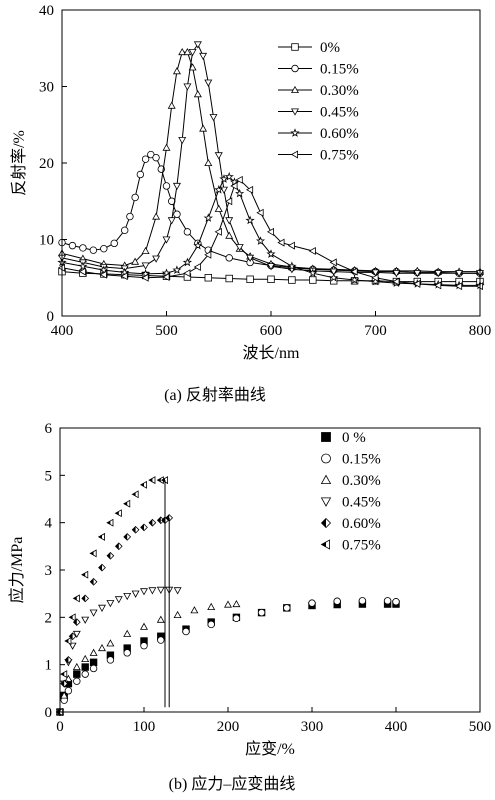 The image size is (495, 800). What do you see at coordinates (339, 113) in the screenshot?
I see `legend-label: 0.45%` at bounding box center [339, 113].